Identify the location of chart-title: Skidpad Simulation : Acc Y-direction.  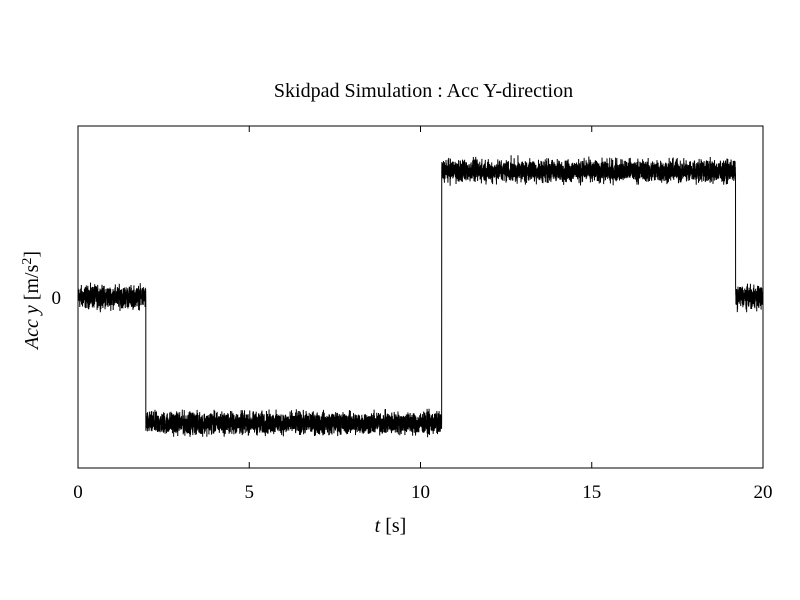
(423, 91).